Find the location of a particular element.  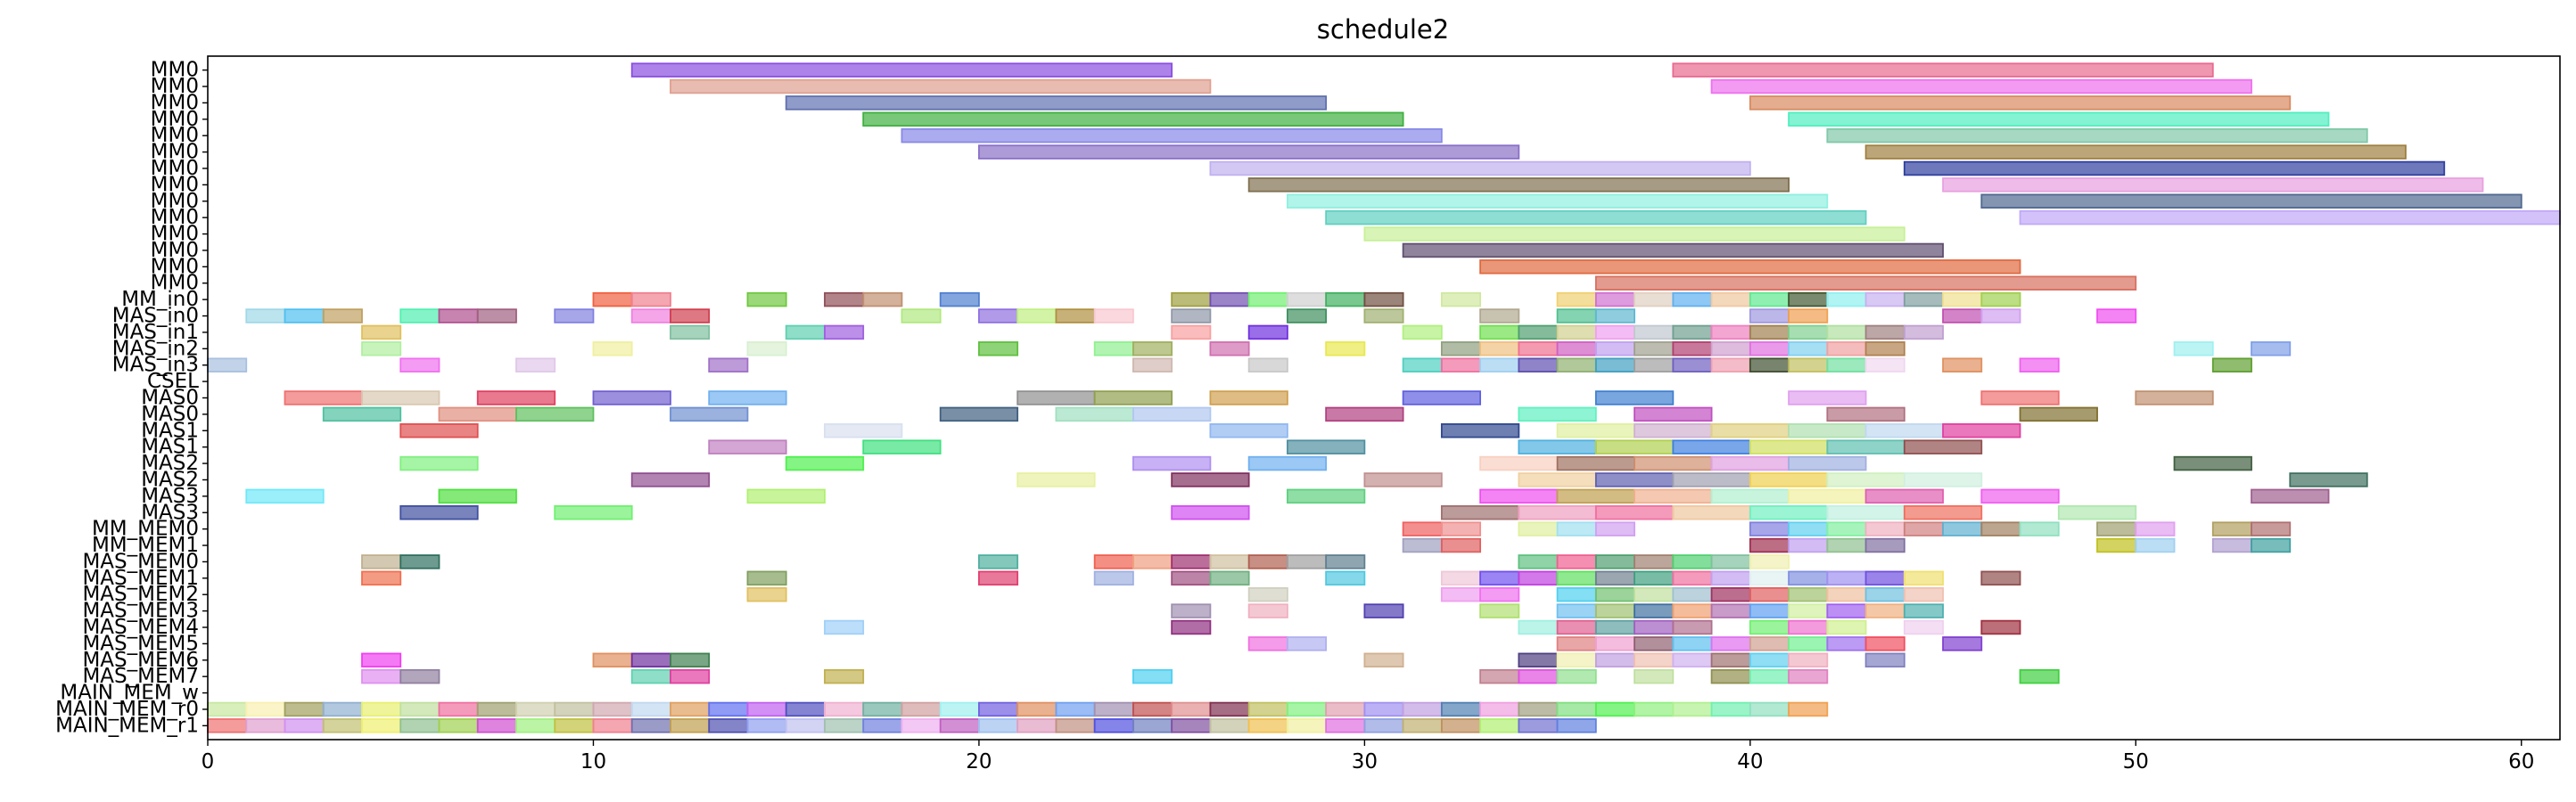

x-tick-label: 60 is located at coordinates (2521, 761).